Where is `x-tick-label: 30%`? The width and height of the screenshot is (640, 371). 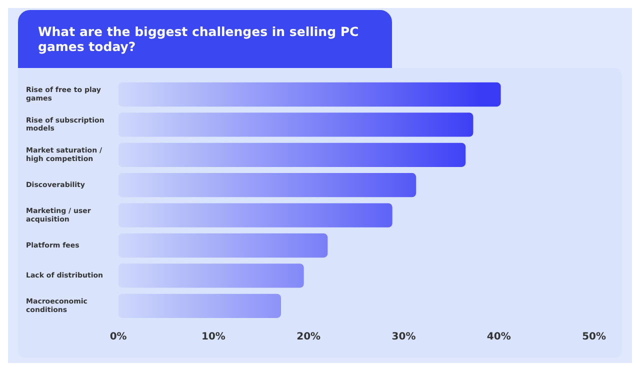 x-tick-label: 30% is located at coordinates (404, 337).